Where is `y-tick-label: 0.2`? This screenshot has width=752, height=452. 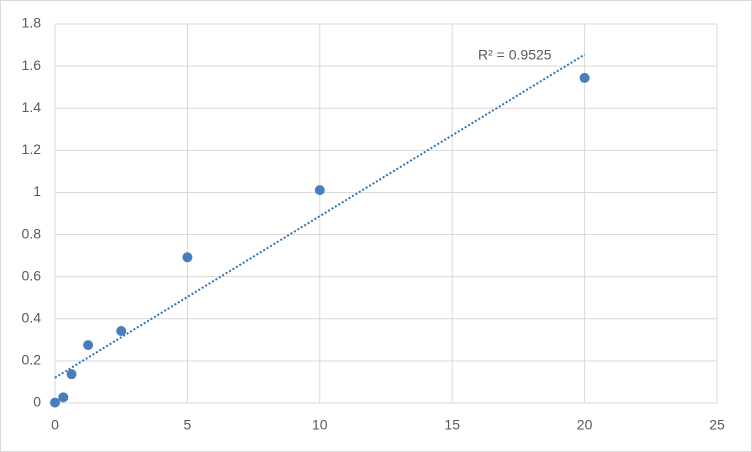
y-tick-label: 0.2 is located at coordinates (32, 360).